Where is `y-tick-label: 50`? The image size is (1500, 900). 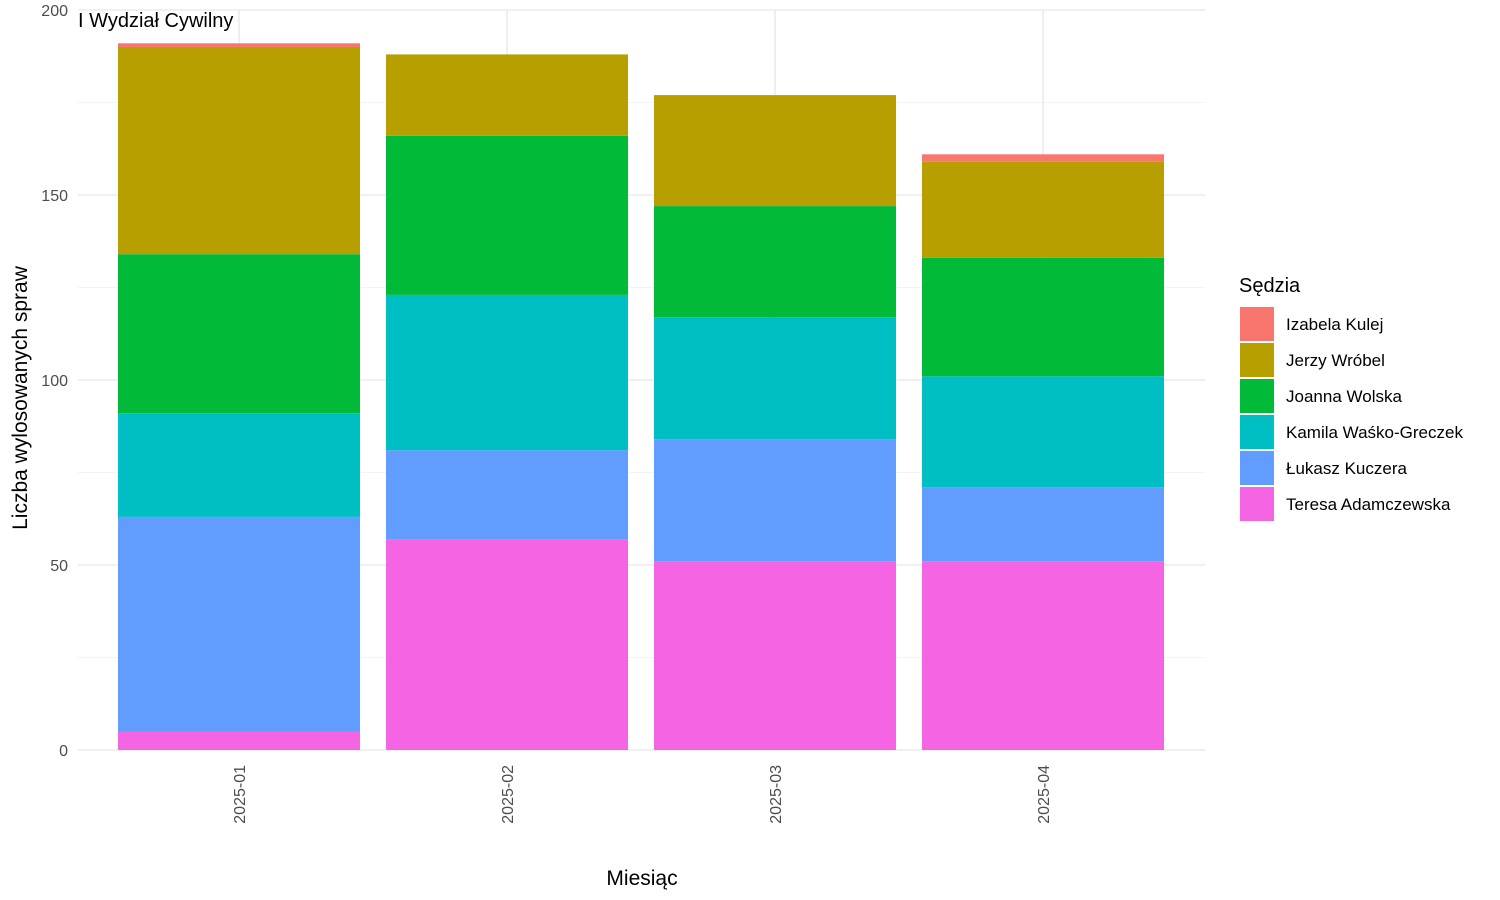 y-tick-label: 50 is located at coordinates (59, 566).